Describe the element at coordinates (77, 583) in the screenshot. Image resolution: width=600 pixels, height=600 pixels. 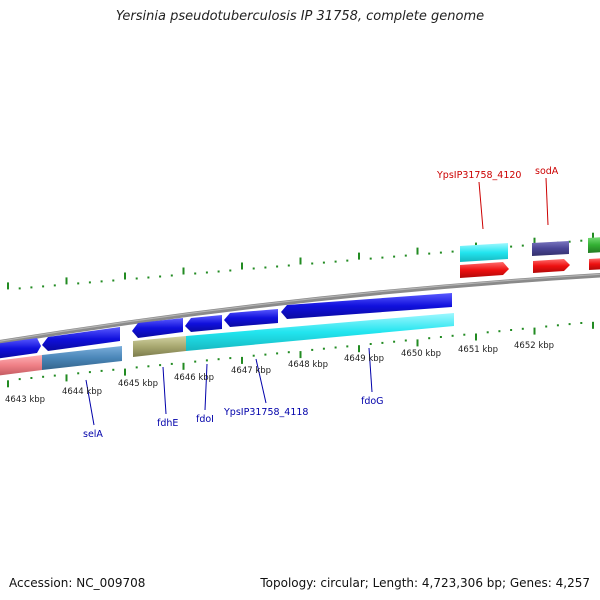
I see `accession-text: Accession: NC_009708` at that location.